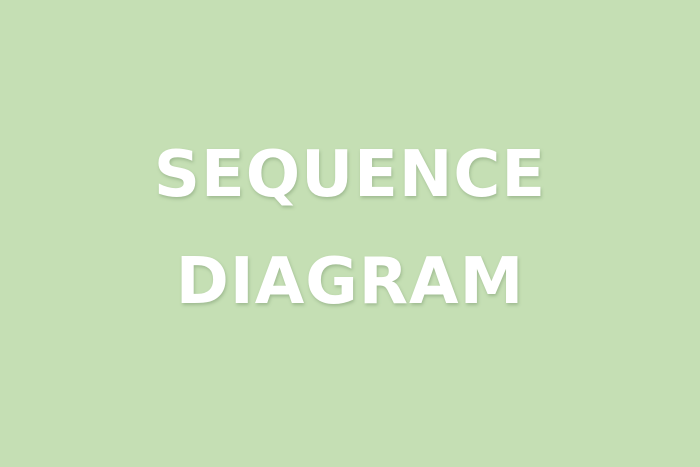  Describe the element at coordinates (350, 175) in the screenshot. I see `title-line-1: SEQUENCE` at that location.